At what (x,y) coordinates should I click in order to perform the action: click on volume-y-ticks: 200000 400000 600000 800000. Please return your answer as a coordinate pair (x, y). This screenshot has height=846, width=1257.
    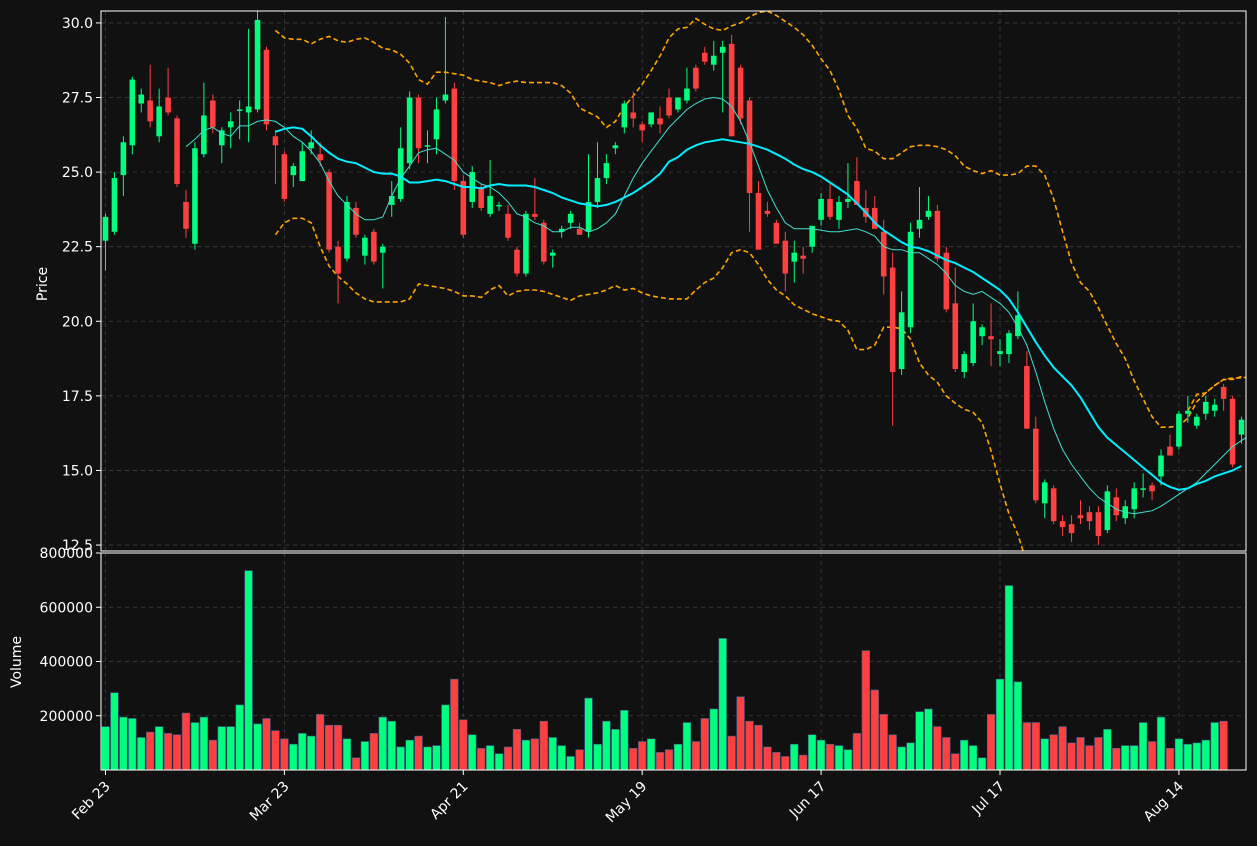
    Looking at the image, I should click on (70, 635).